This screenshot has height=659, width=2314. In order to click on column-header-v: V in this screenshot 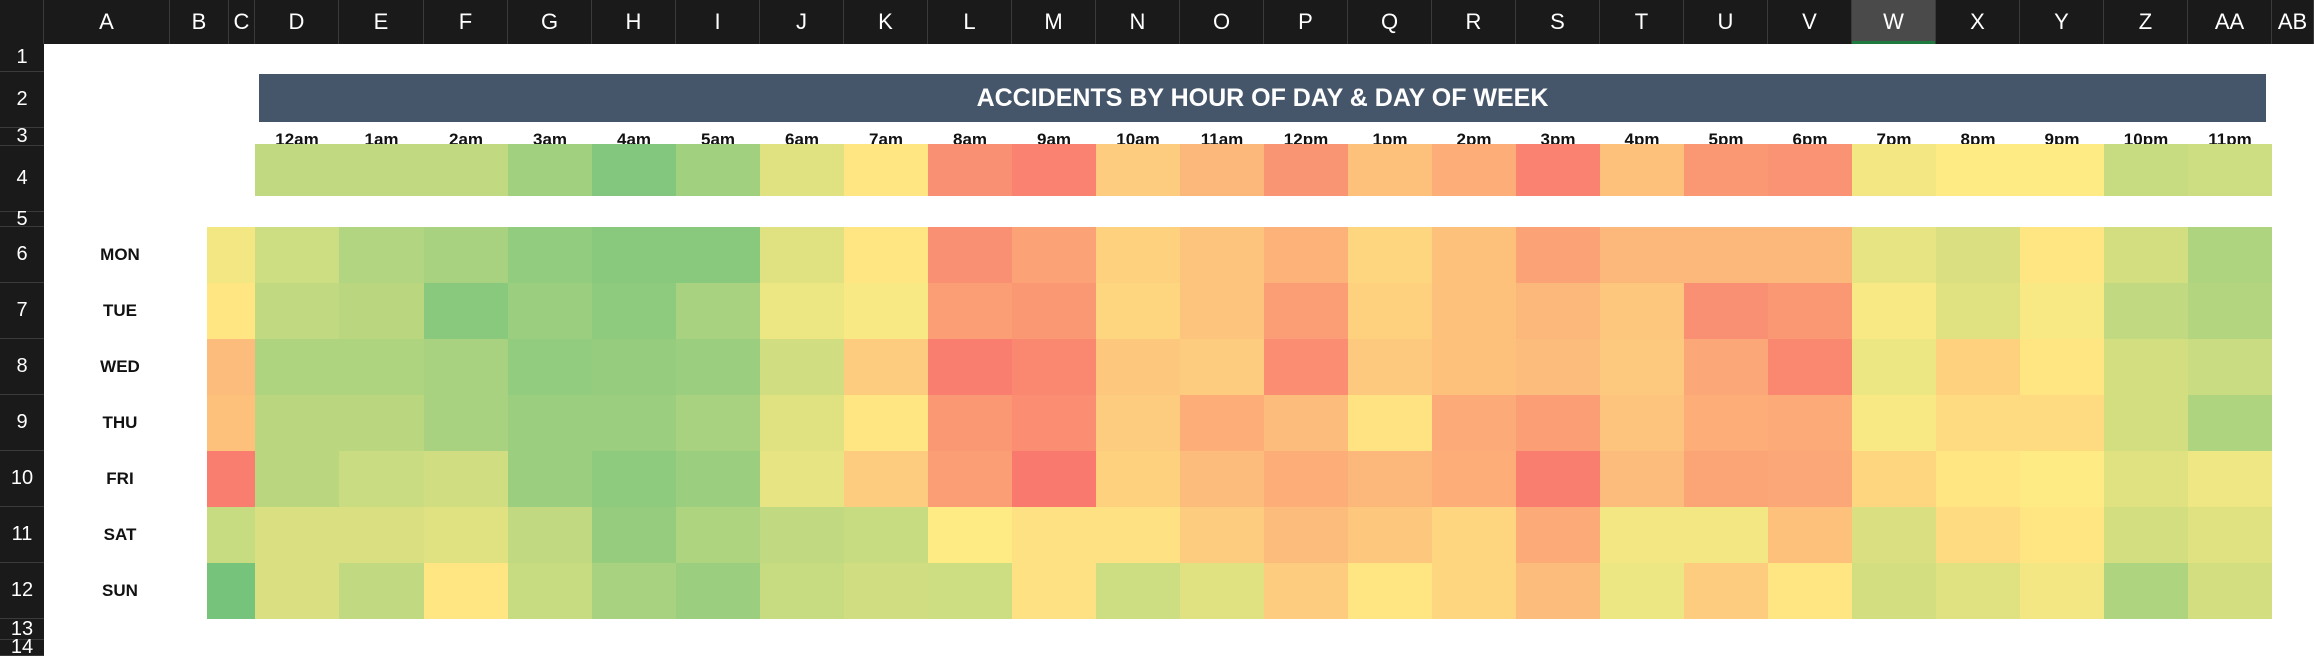, I will do `click(1810, 22)`.